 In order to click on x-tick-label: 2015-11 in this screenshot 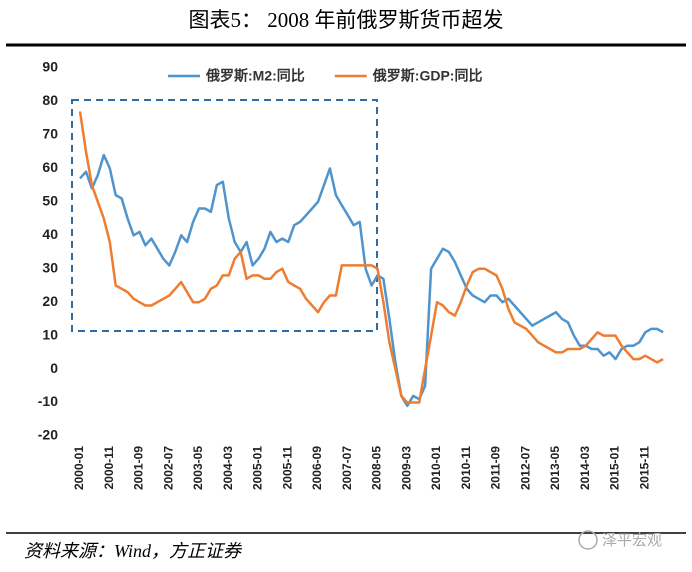, I will do `click(644, 468)`.